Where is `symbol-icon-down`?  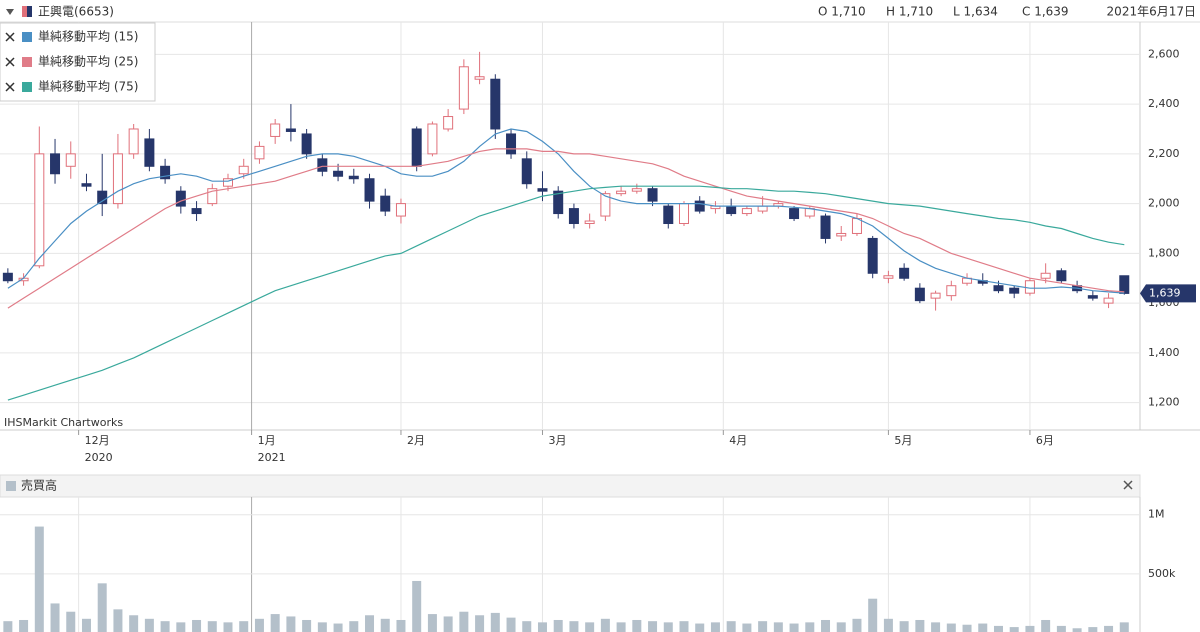
symbol-icon-down is located at coordinates (29, 11).